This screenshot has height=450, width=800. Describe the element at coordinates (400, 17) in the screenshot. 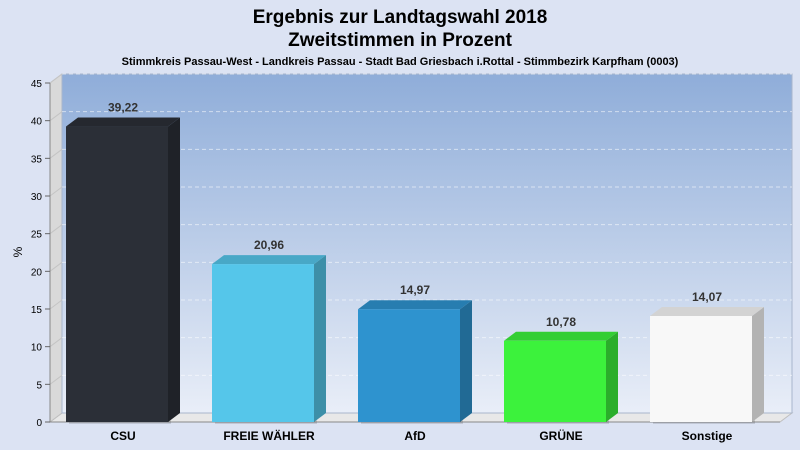

I see `chart-title-line1: Ergebnis zur Landtagswahl 2018` at that location.